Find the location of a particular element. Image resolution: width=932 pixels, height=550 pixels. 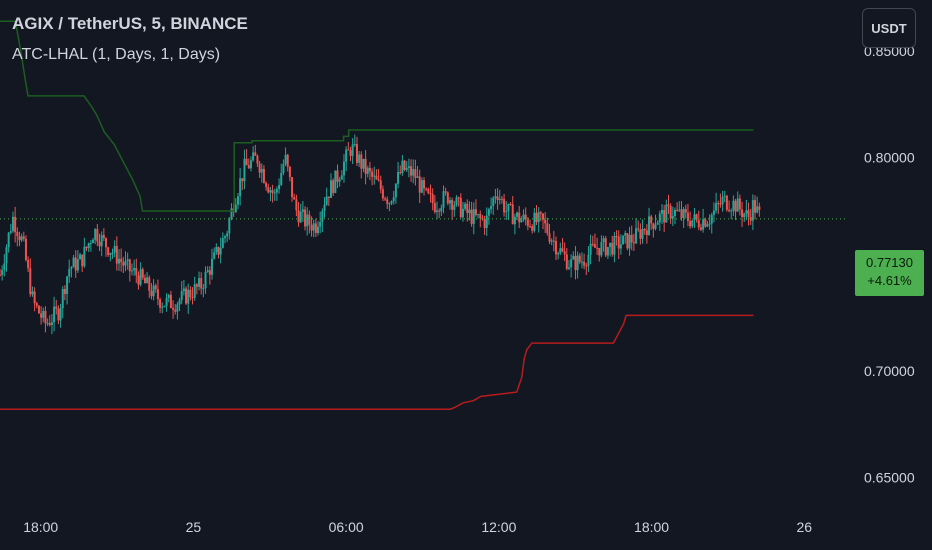

indicator-title: ATC-LHAL (1, Days, 1, Days) is located at coordinates (116, 54).